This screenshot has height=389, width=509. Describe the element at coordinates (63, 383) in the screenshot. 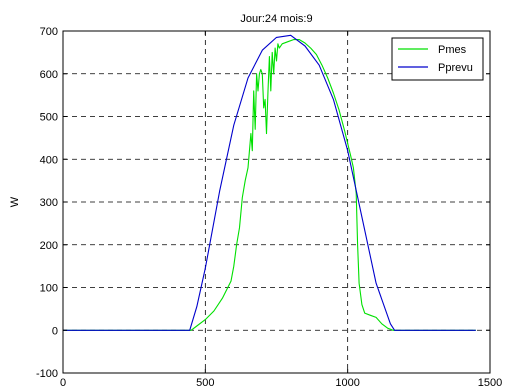

I see `x-tick-label: 0` at that location.